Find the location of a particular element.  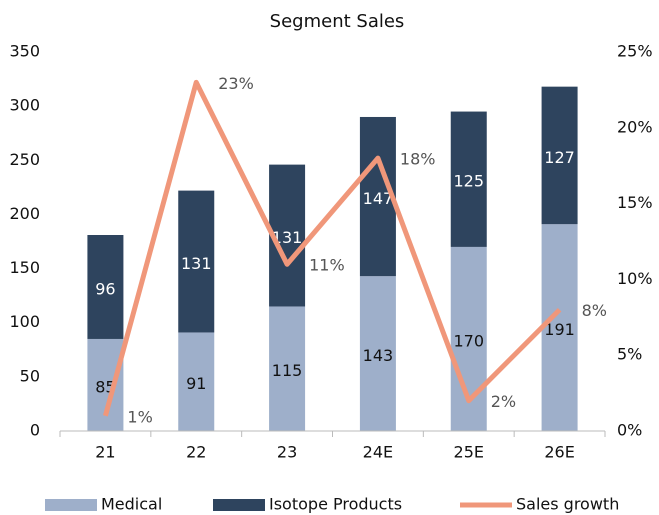

y2-tick-label: 10% is located at coordinates (635, 278).